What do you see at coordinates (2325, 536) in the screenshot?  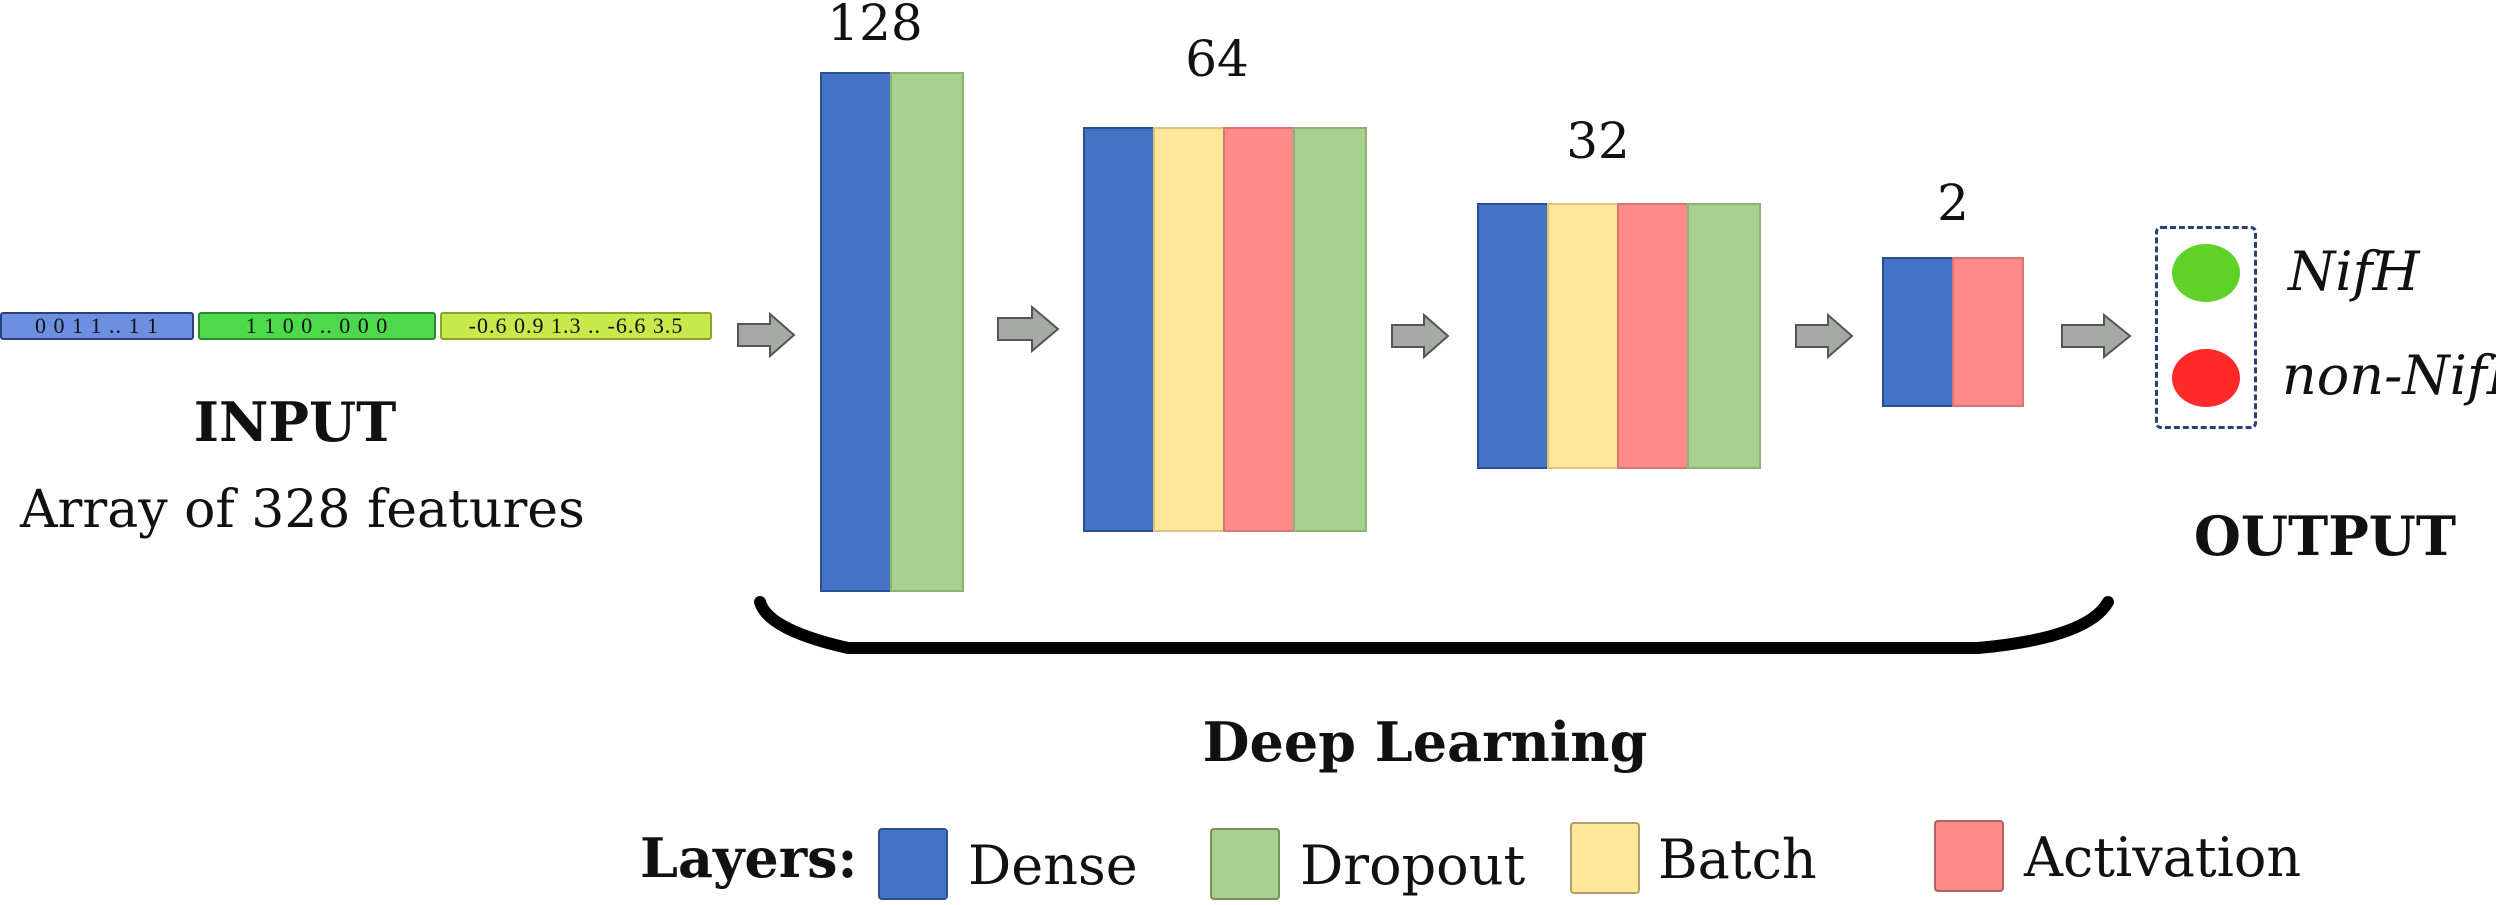 I see `output-title: OUTPUT` at bounding box center [2325, 536].